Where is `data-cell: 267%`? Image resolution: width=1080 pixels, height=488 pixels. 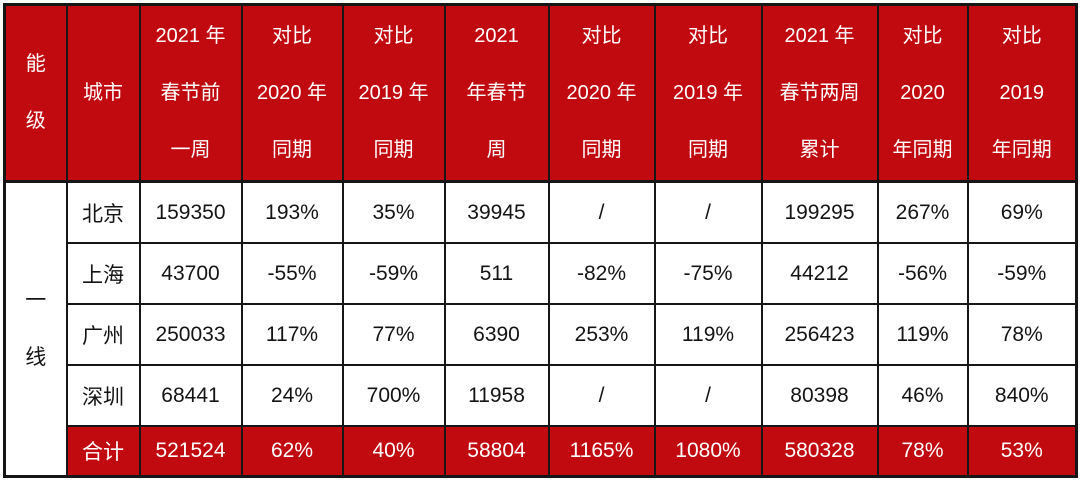
data-cell: 267% is located at coordinates (922, 212).